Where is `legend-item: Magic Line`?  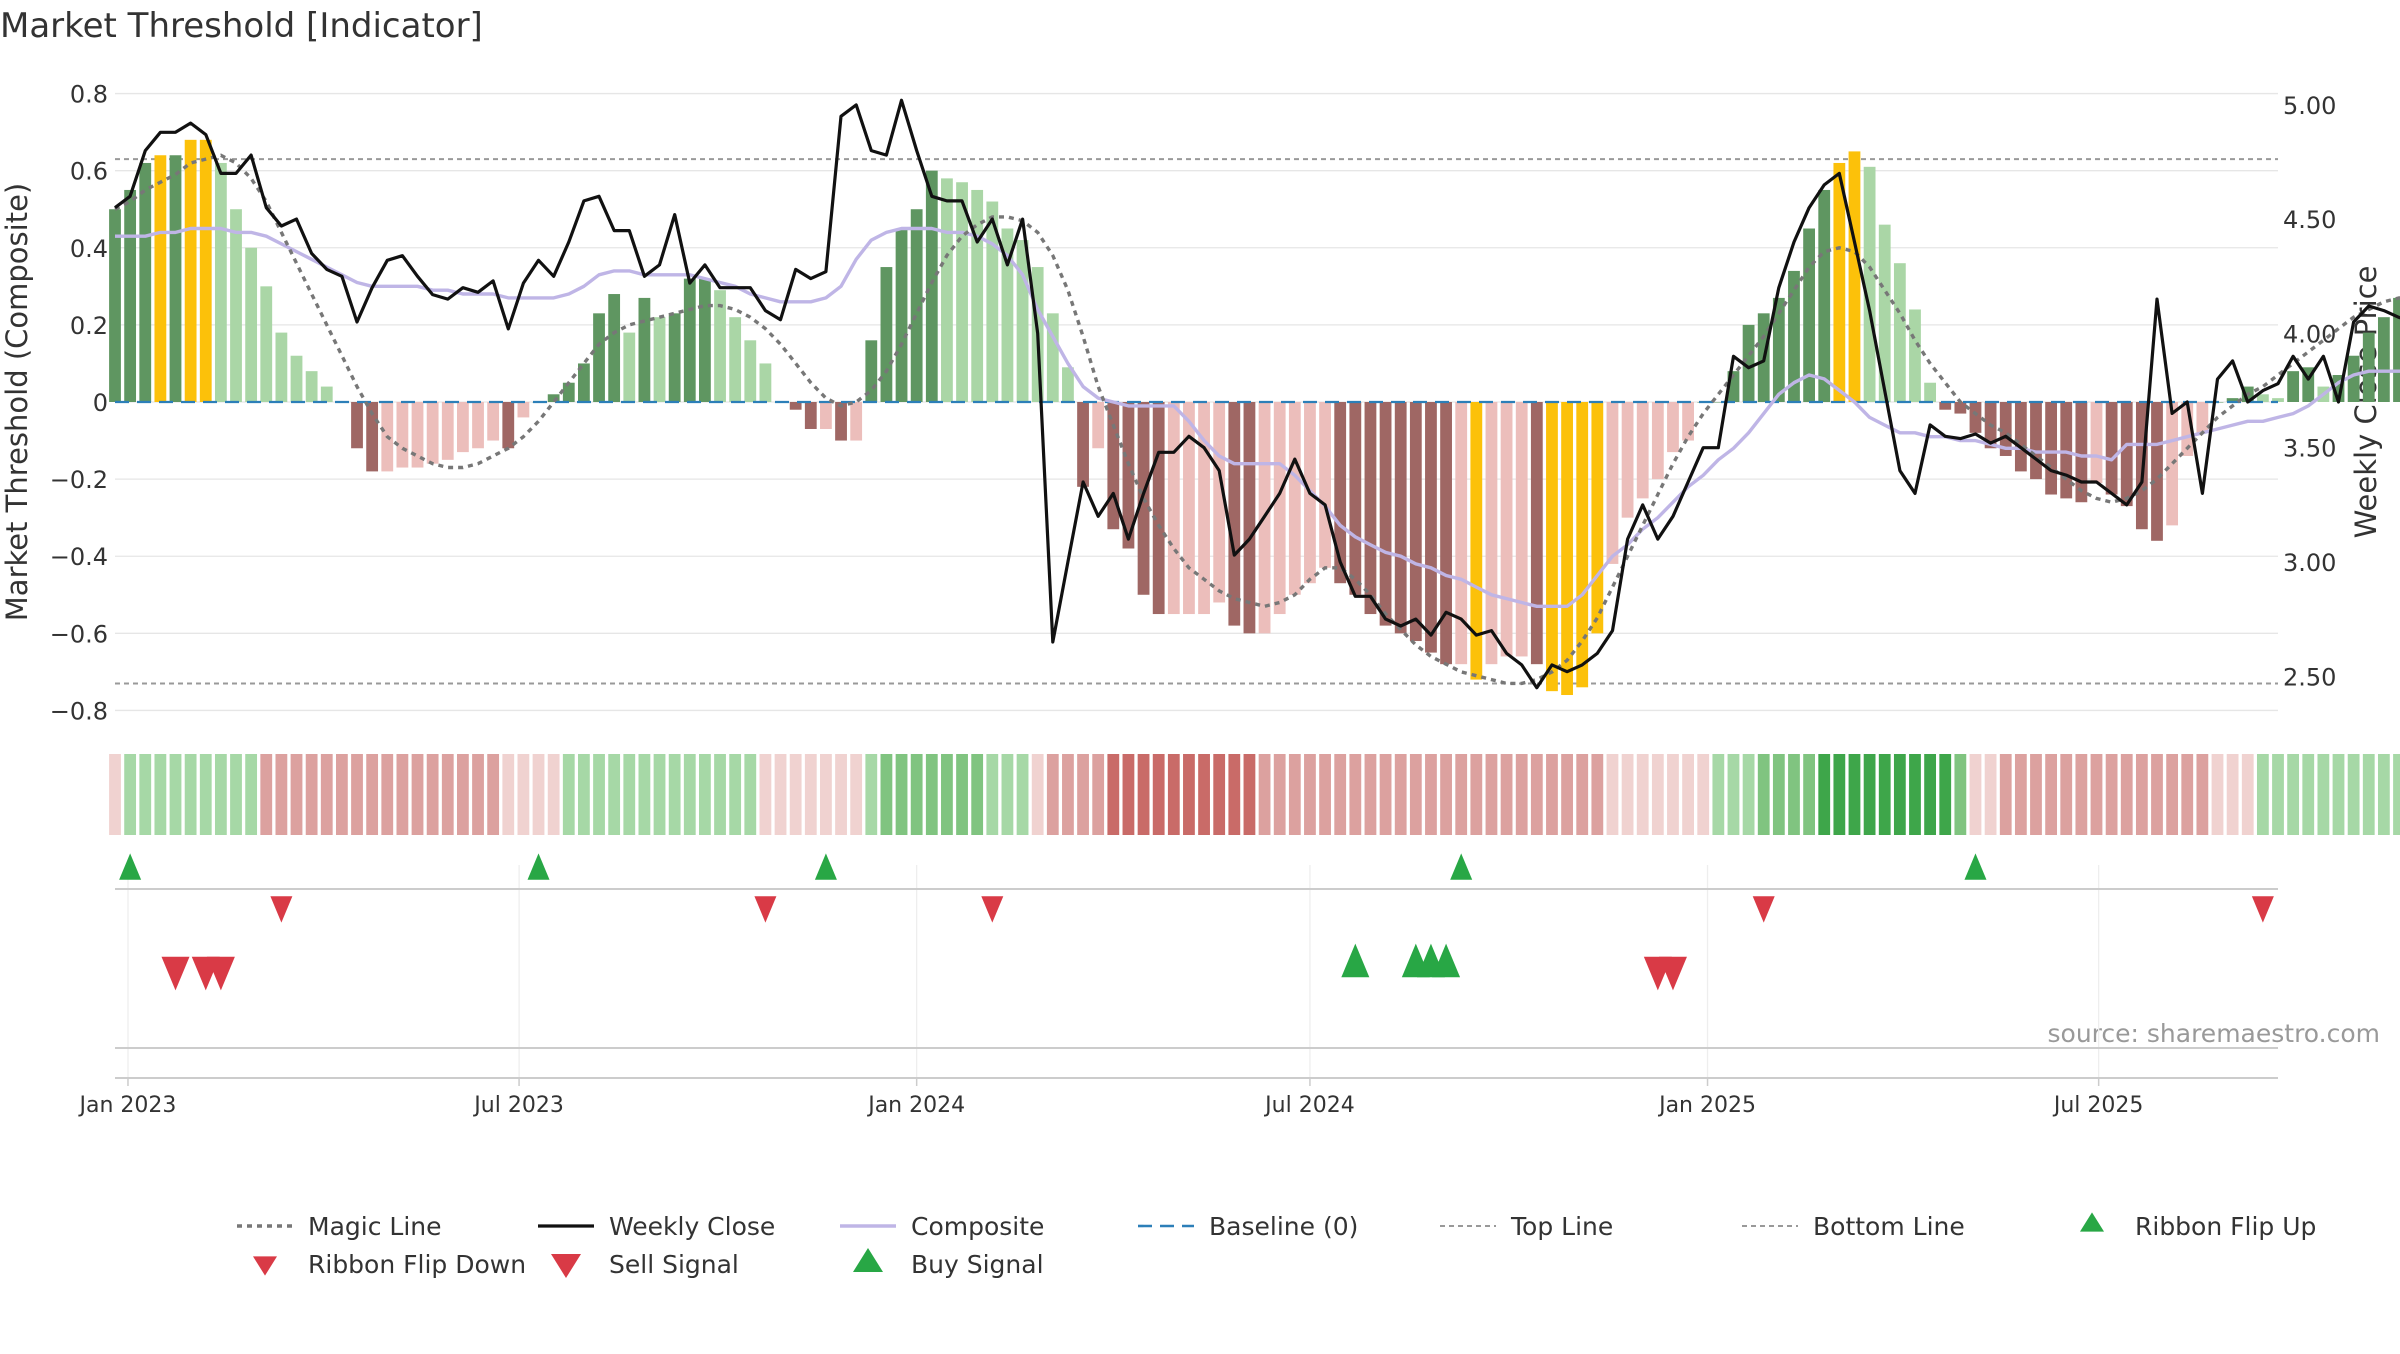
legend-item: Magic Line is located at coordinates (339, 1226).